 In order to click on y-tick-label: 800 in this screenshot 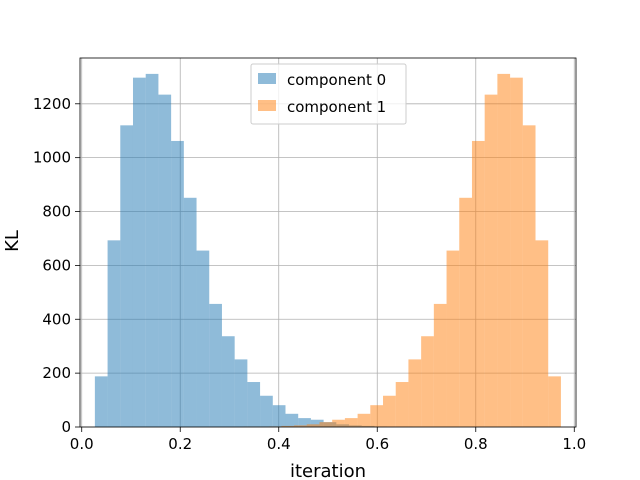, I will do `click(56, 212)`.